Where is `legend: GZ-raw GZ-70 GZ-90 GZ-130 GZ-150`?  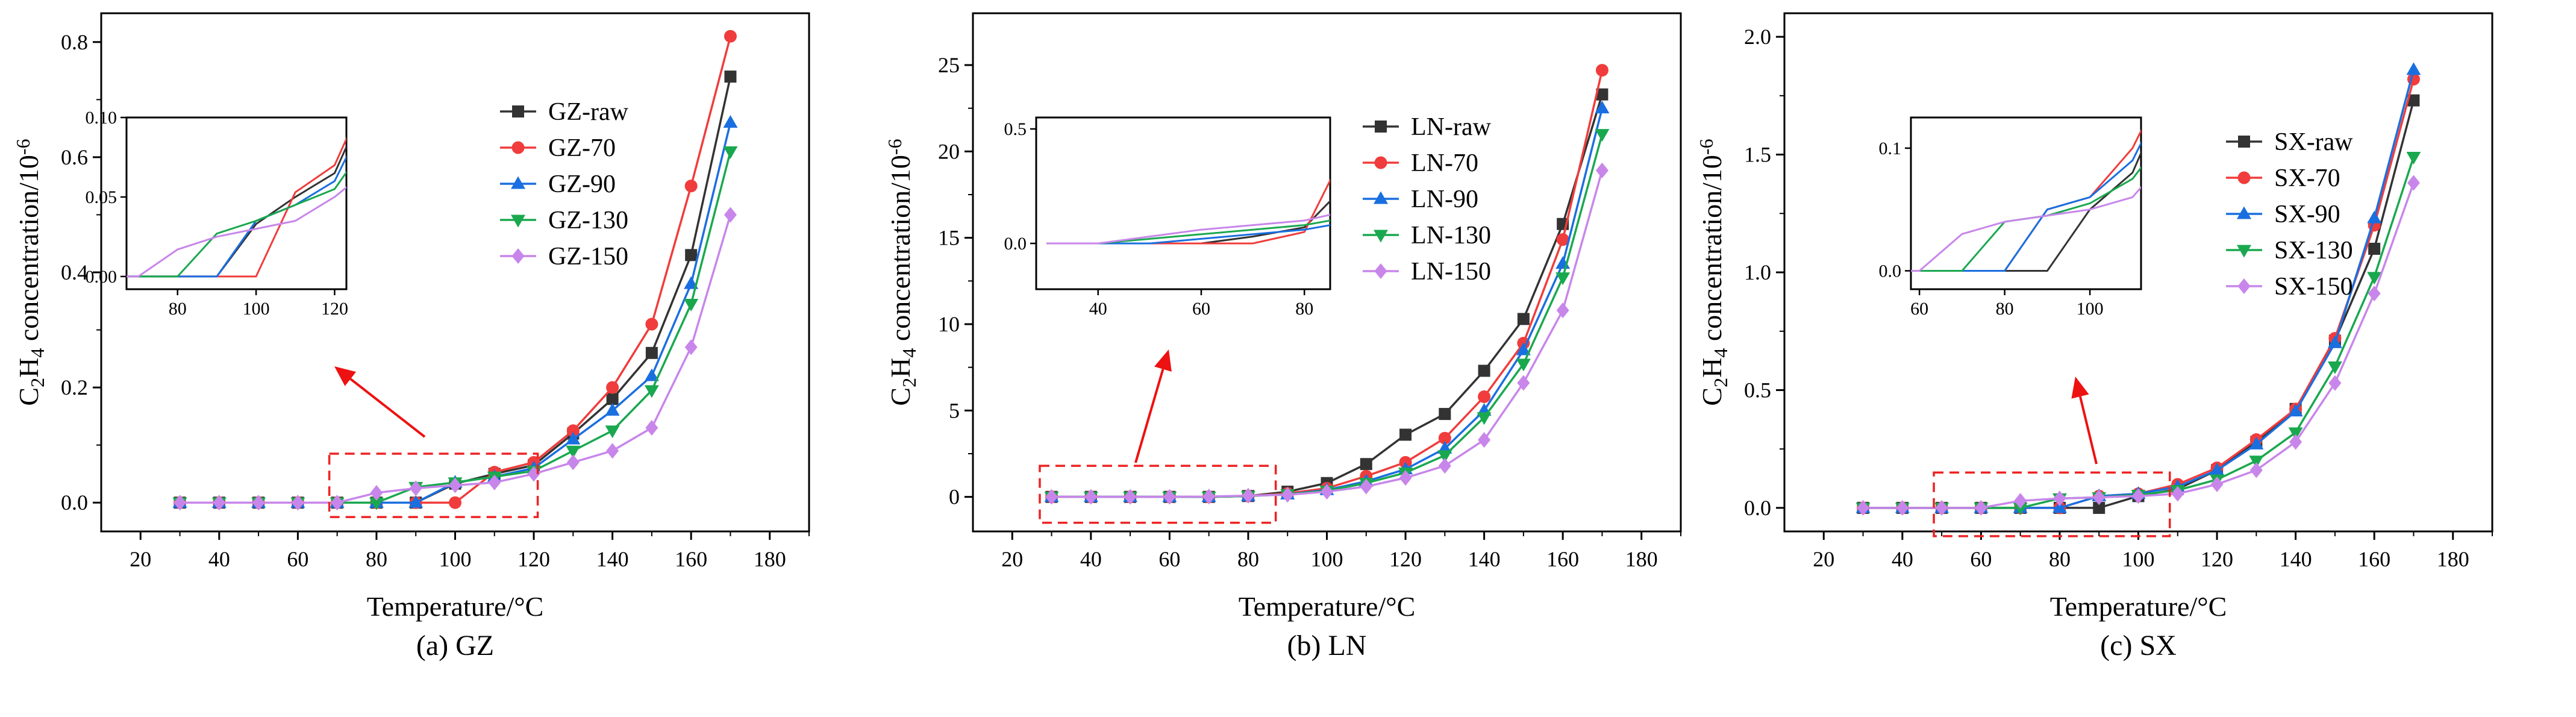 legend: GZ-raw GZ-70 GZ-90 GZ-130 GZ-150 is located at coordinates (564, 184).